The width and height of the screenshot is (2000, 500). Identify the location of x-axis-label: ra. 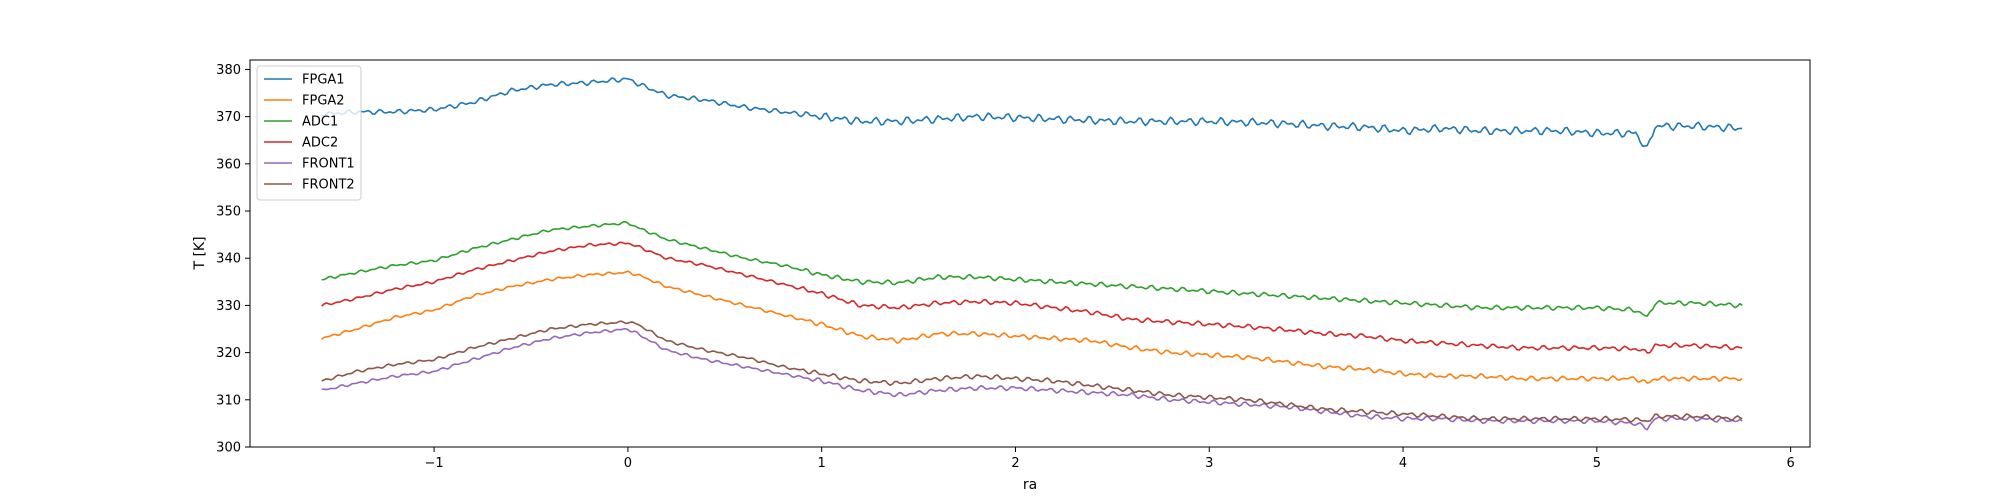
(1030, 485).